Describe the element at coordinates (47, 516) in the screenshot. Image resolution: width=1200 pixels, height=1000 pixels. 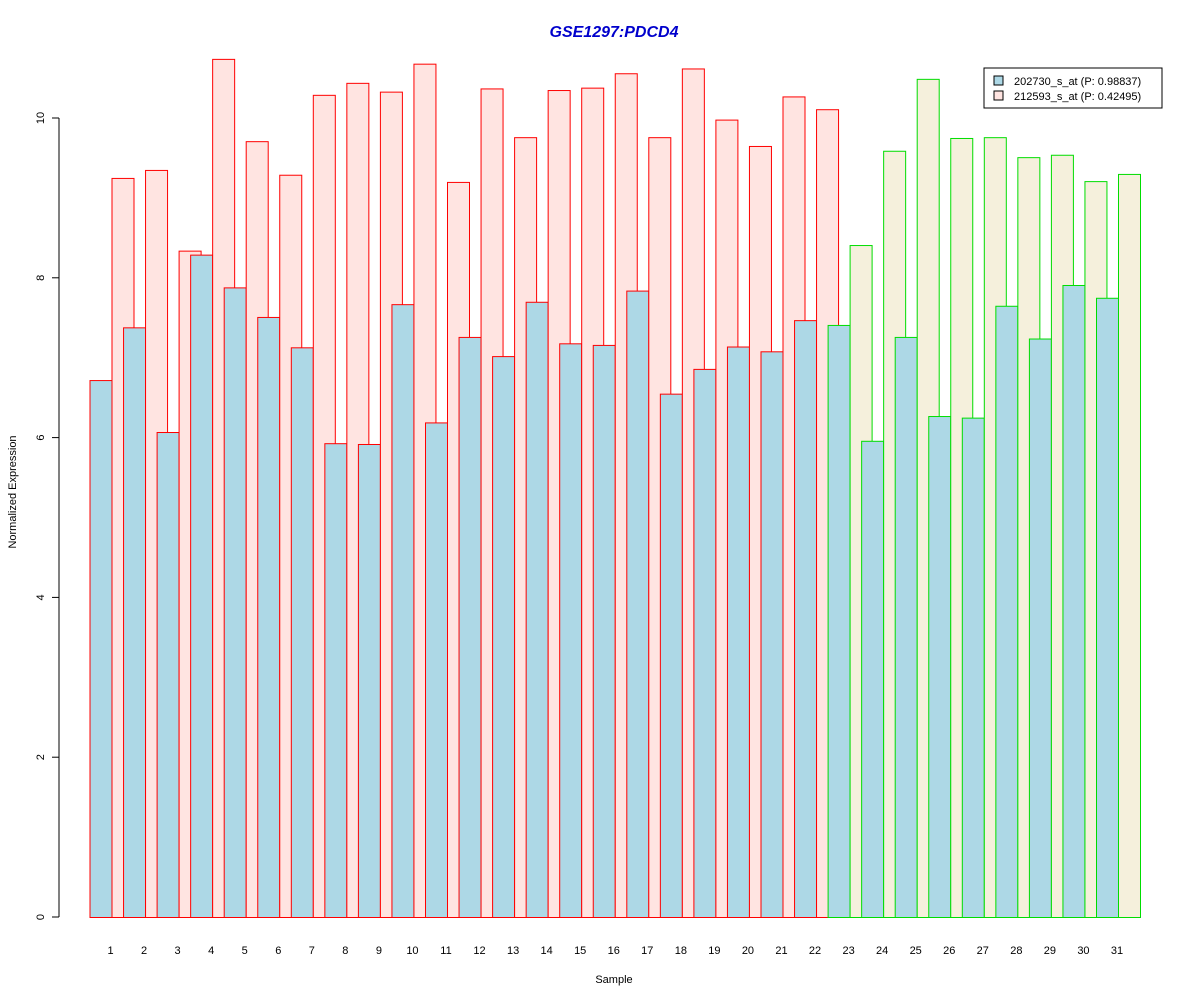
I see `y-axis: 0 2 4 6 8 10` at that location.